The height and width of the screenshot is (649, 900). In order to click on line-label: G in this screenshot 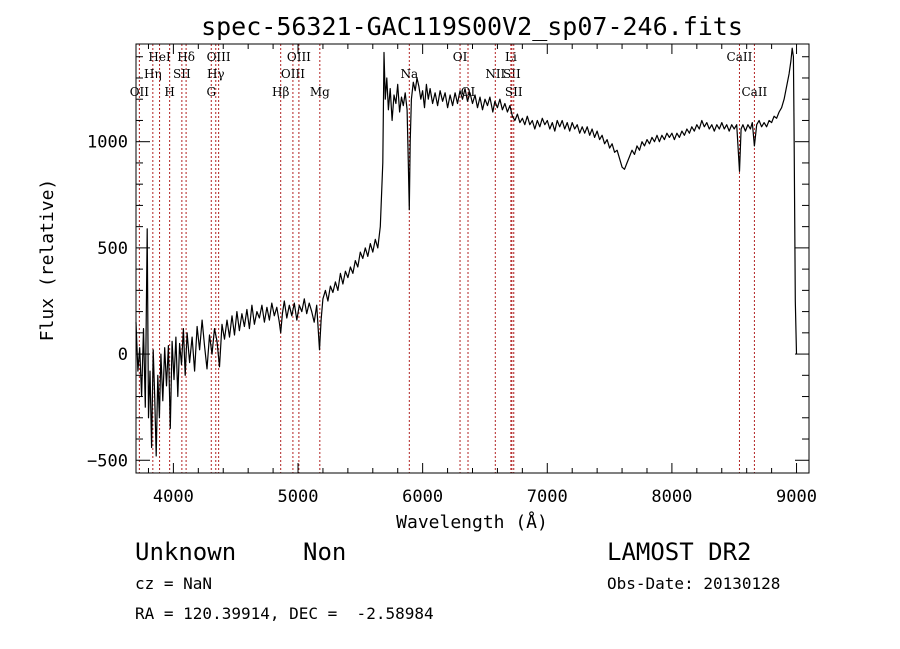, I will do `click(211, 92)`.